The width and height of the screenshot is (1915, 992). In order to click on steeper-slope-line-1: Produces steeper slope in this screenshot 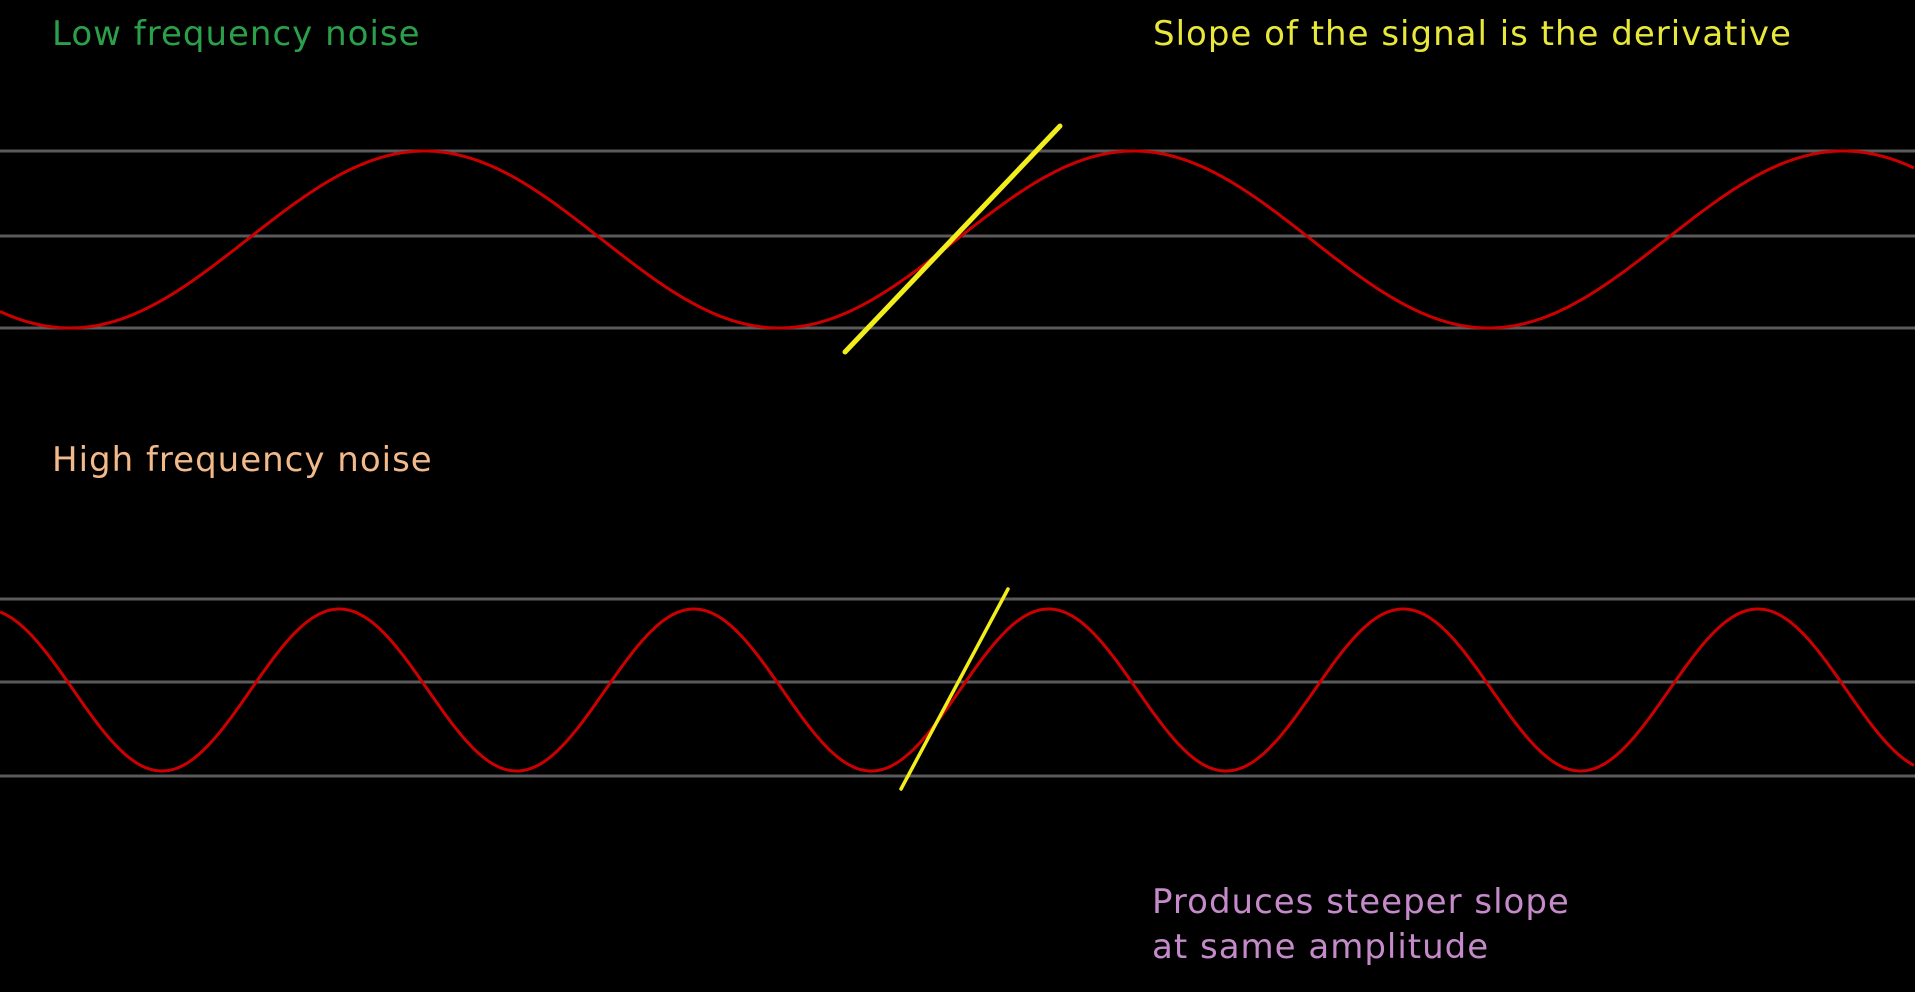, I will do `click(1361, 902)`.